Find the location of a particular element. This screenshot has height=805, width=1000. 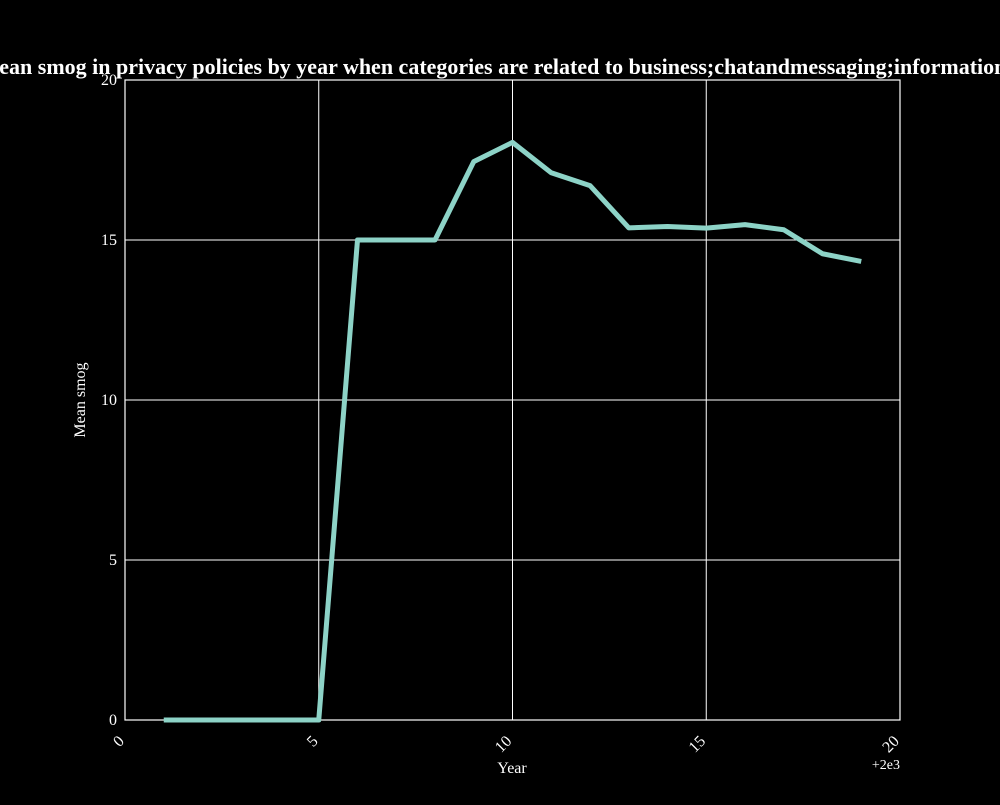

y-axis-label: Mean smog is located at coordinates (80, 399).